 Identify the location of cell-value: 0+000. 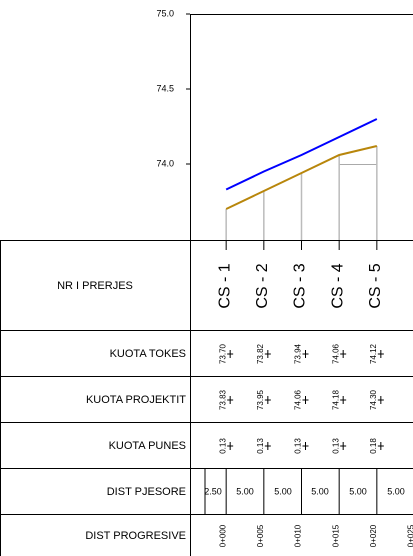
(222, 535).